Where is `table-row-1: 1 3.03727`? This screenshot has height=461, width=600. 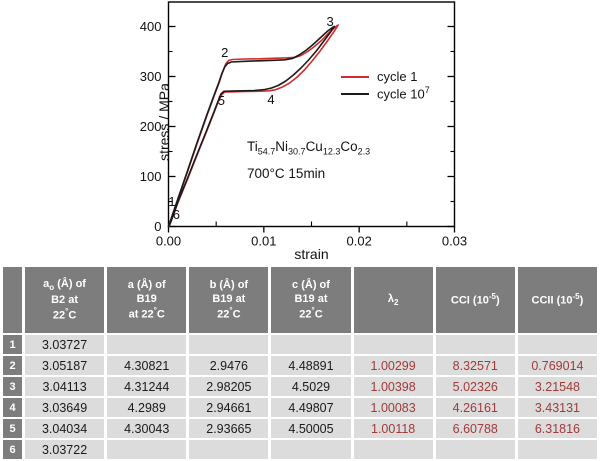 table-row-1: 1 3.03727 is located at coordinates (300, 344).